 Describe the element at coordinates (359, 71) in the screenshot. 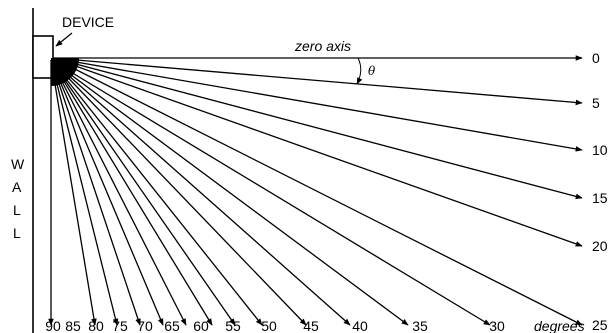

I see `theta-arc` at that location.